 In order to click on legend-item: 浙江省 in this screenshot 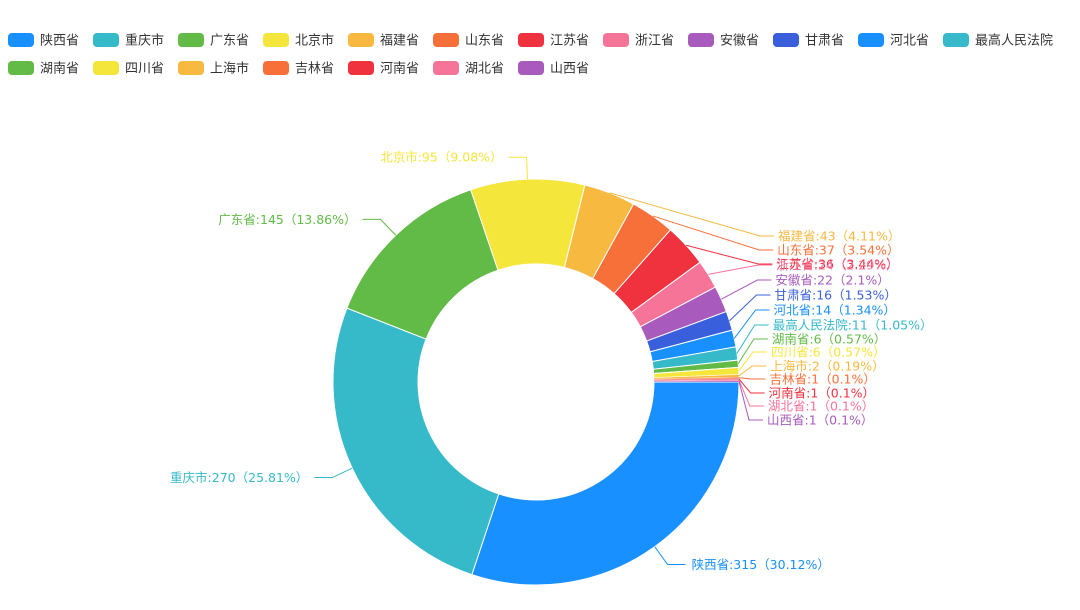, I will do `click(638, 41)`.